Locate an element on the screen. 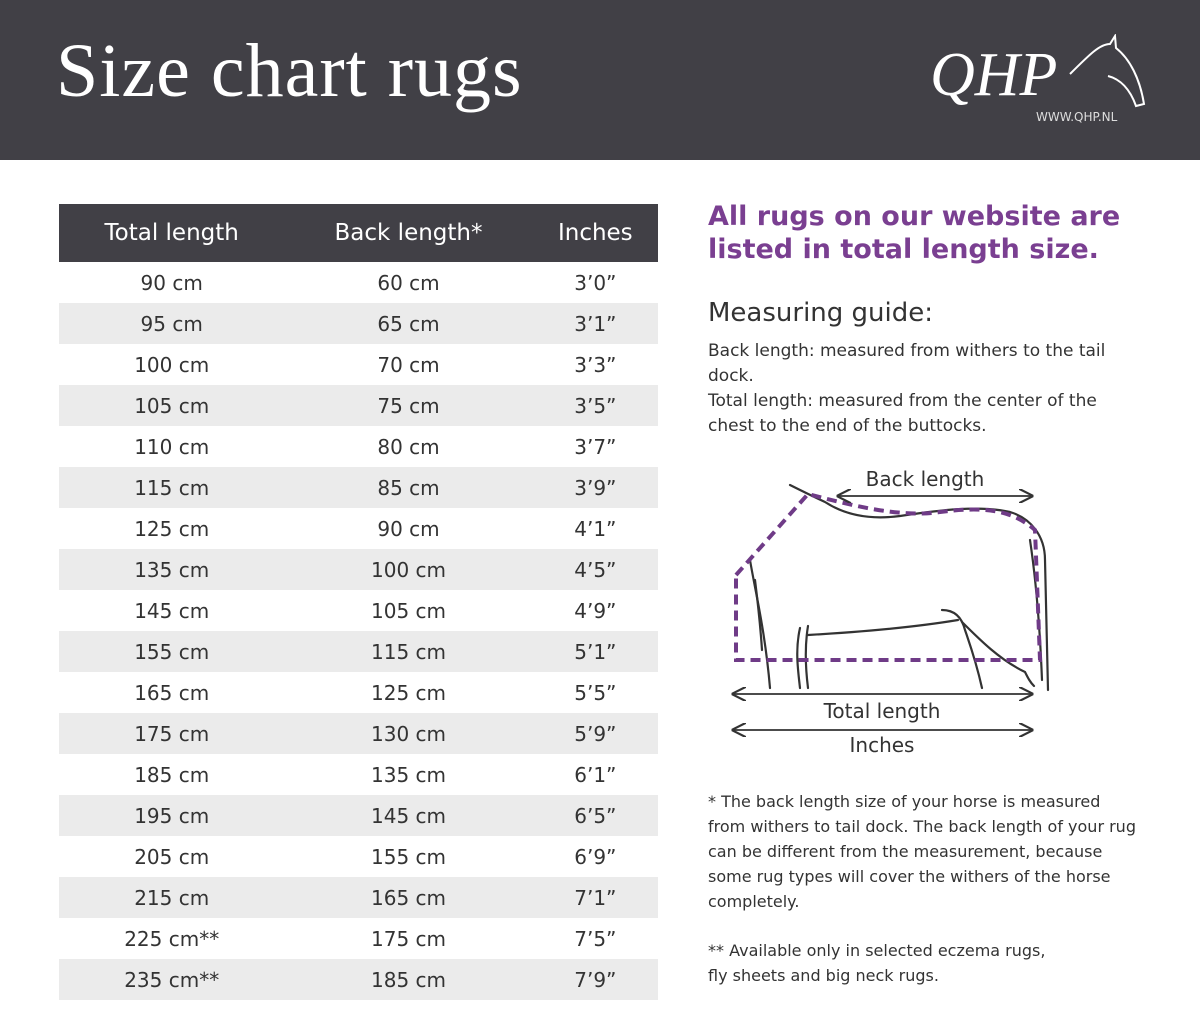 This screenshot has width=1200, height=1030. website: WWW.QHP.NL is located at coordinates (1077, 117).